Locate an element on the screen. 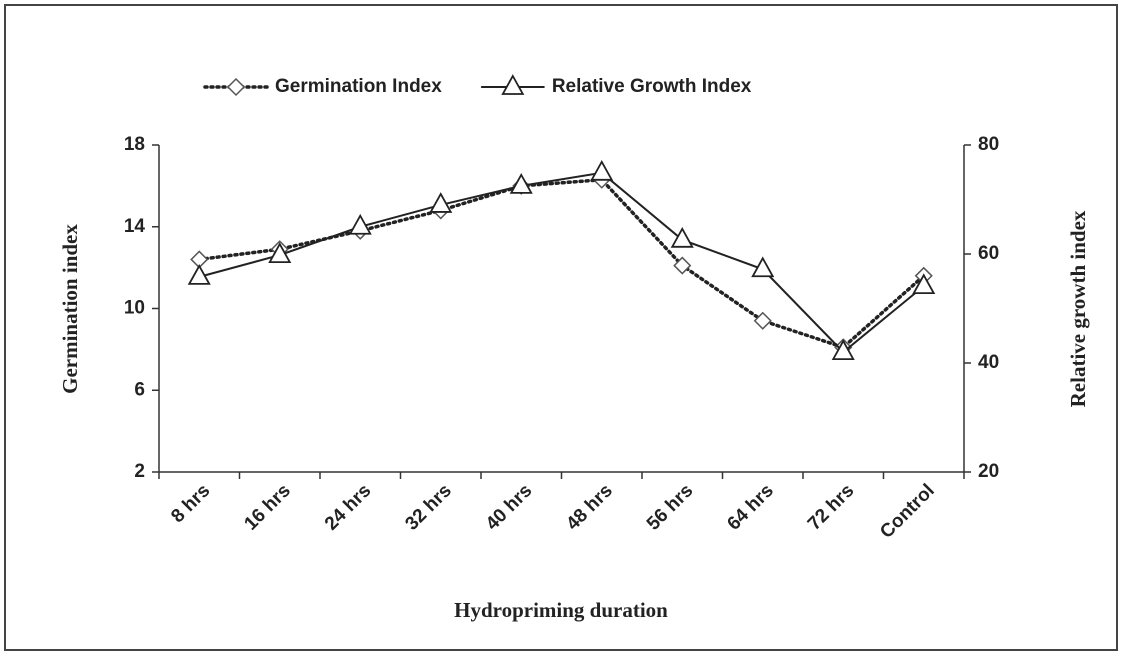 The width and height of the screenshot is (1123, 656). y-tick-label: 6 is located at coordinates (139, 389).